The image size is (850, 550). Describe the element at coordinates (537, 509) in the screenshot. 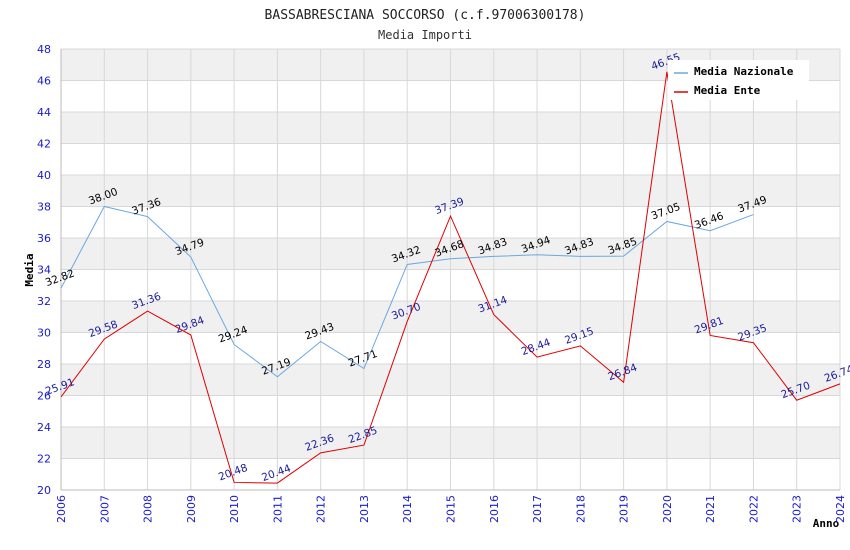

I see `x-tick-label: 2017` at that location.